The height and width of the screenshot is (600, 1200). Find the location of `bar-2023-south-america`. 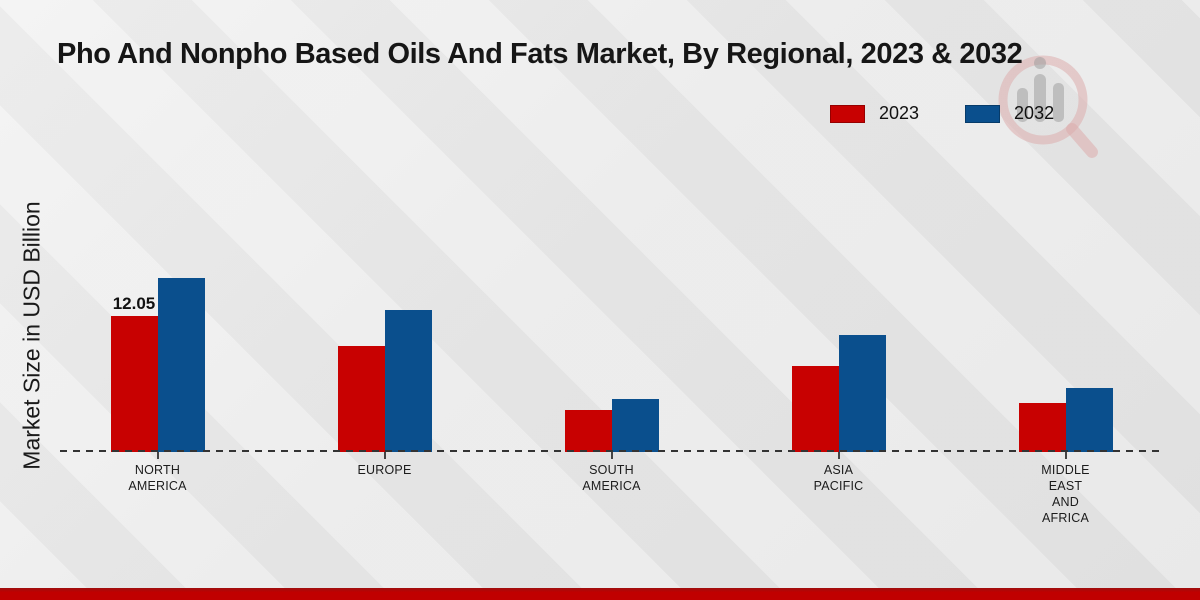

bar-2023-south-america is located at coordinates (588, 431).